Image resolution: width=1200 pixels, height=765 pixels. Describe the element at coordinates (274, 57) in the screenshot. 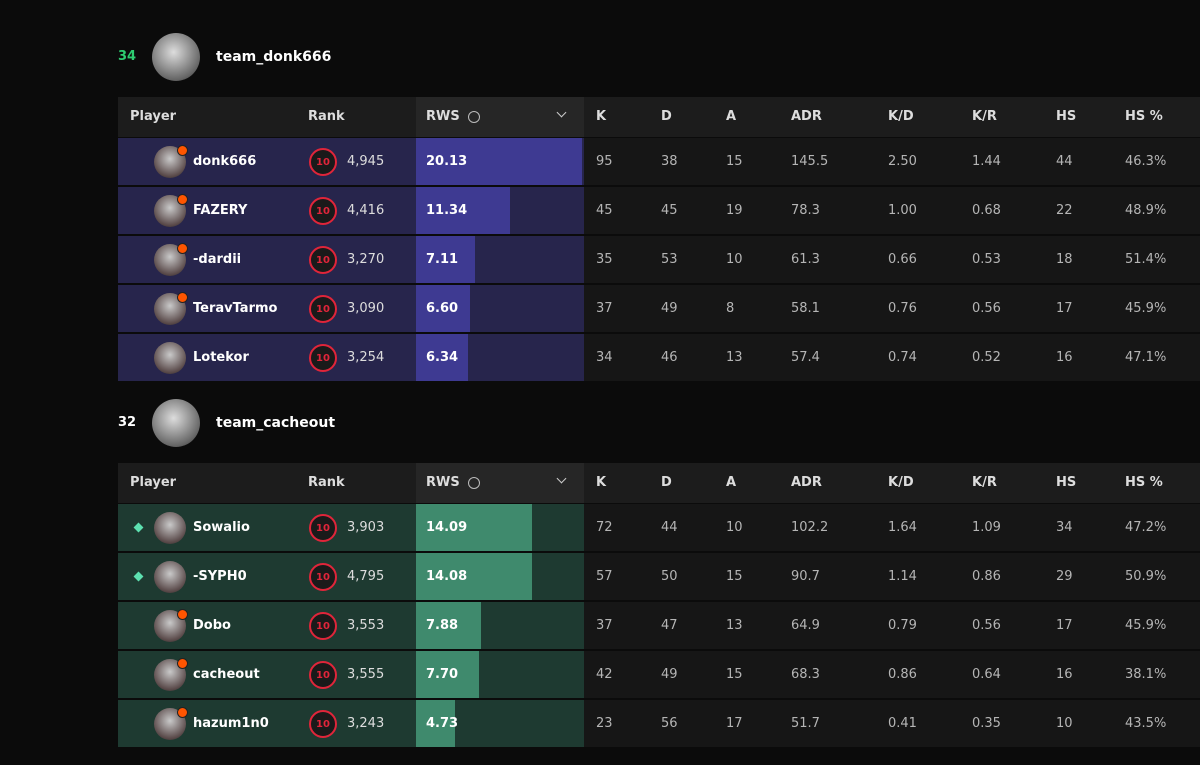

I see `team-name: team_donk666` at that location.